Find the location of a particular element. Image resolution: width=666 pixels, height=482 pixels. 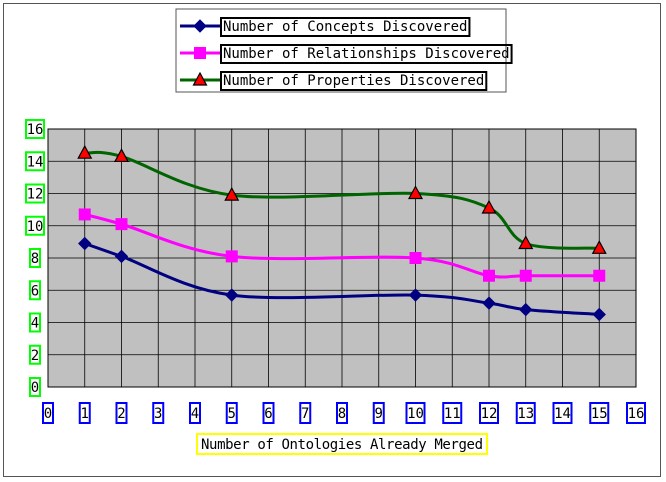

y-tick: 0 is located at coordinates (35, 387).